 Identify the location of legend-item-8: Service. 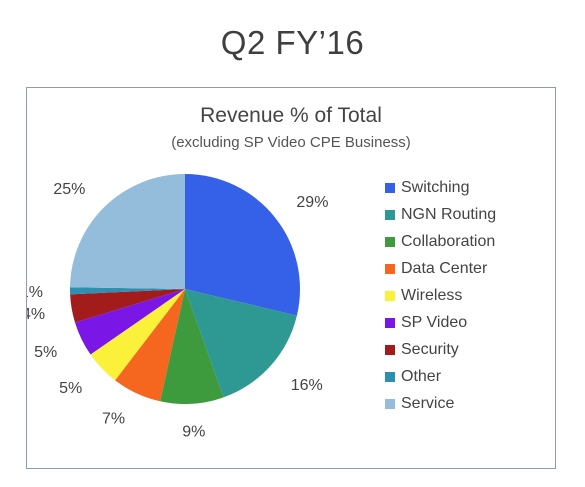
(440, 403).